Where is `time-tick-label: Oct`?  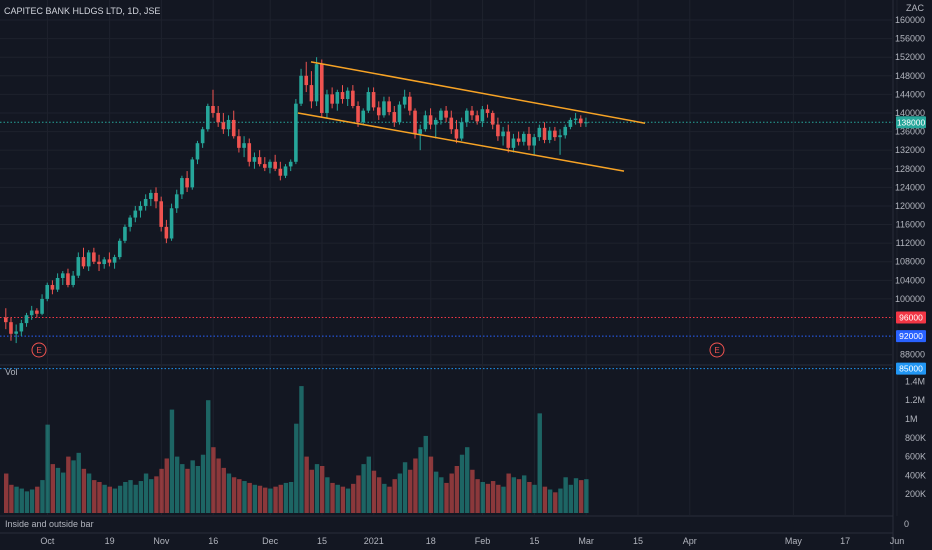 time-tick-label: Oct is located at coordinates (47, 541).